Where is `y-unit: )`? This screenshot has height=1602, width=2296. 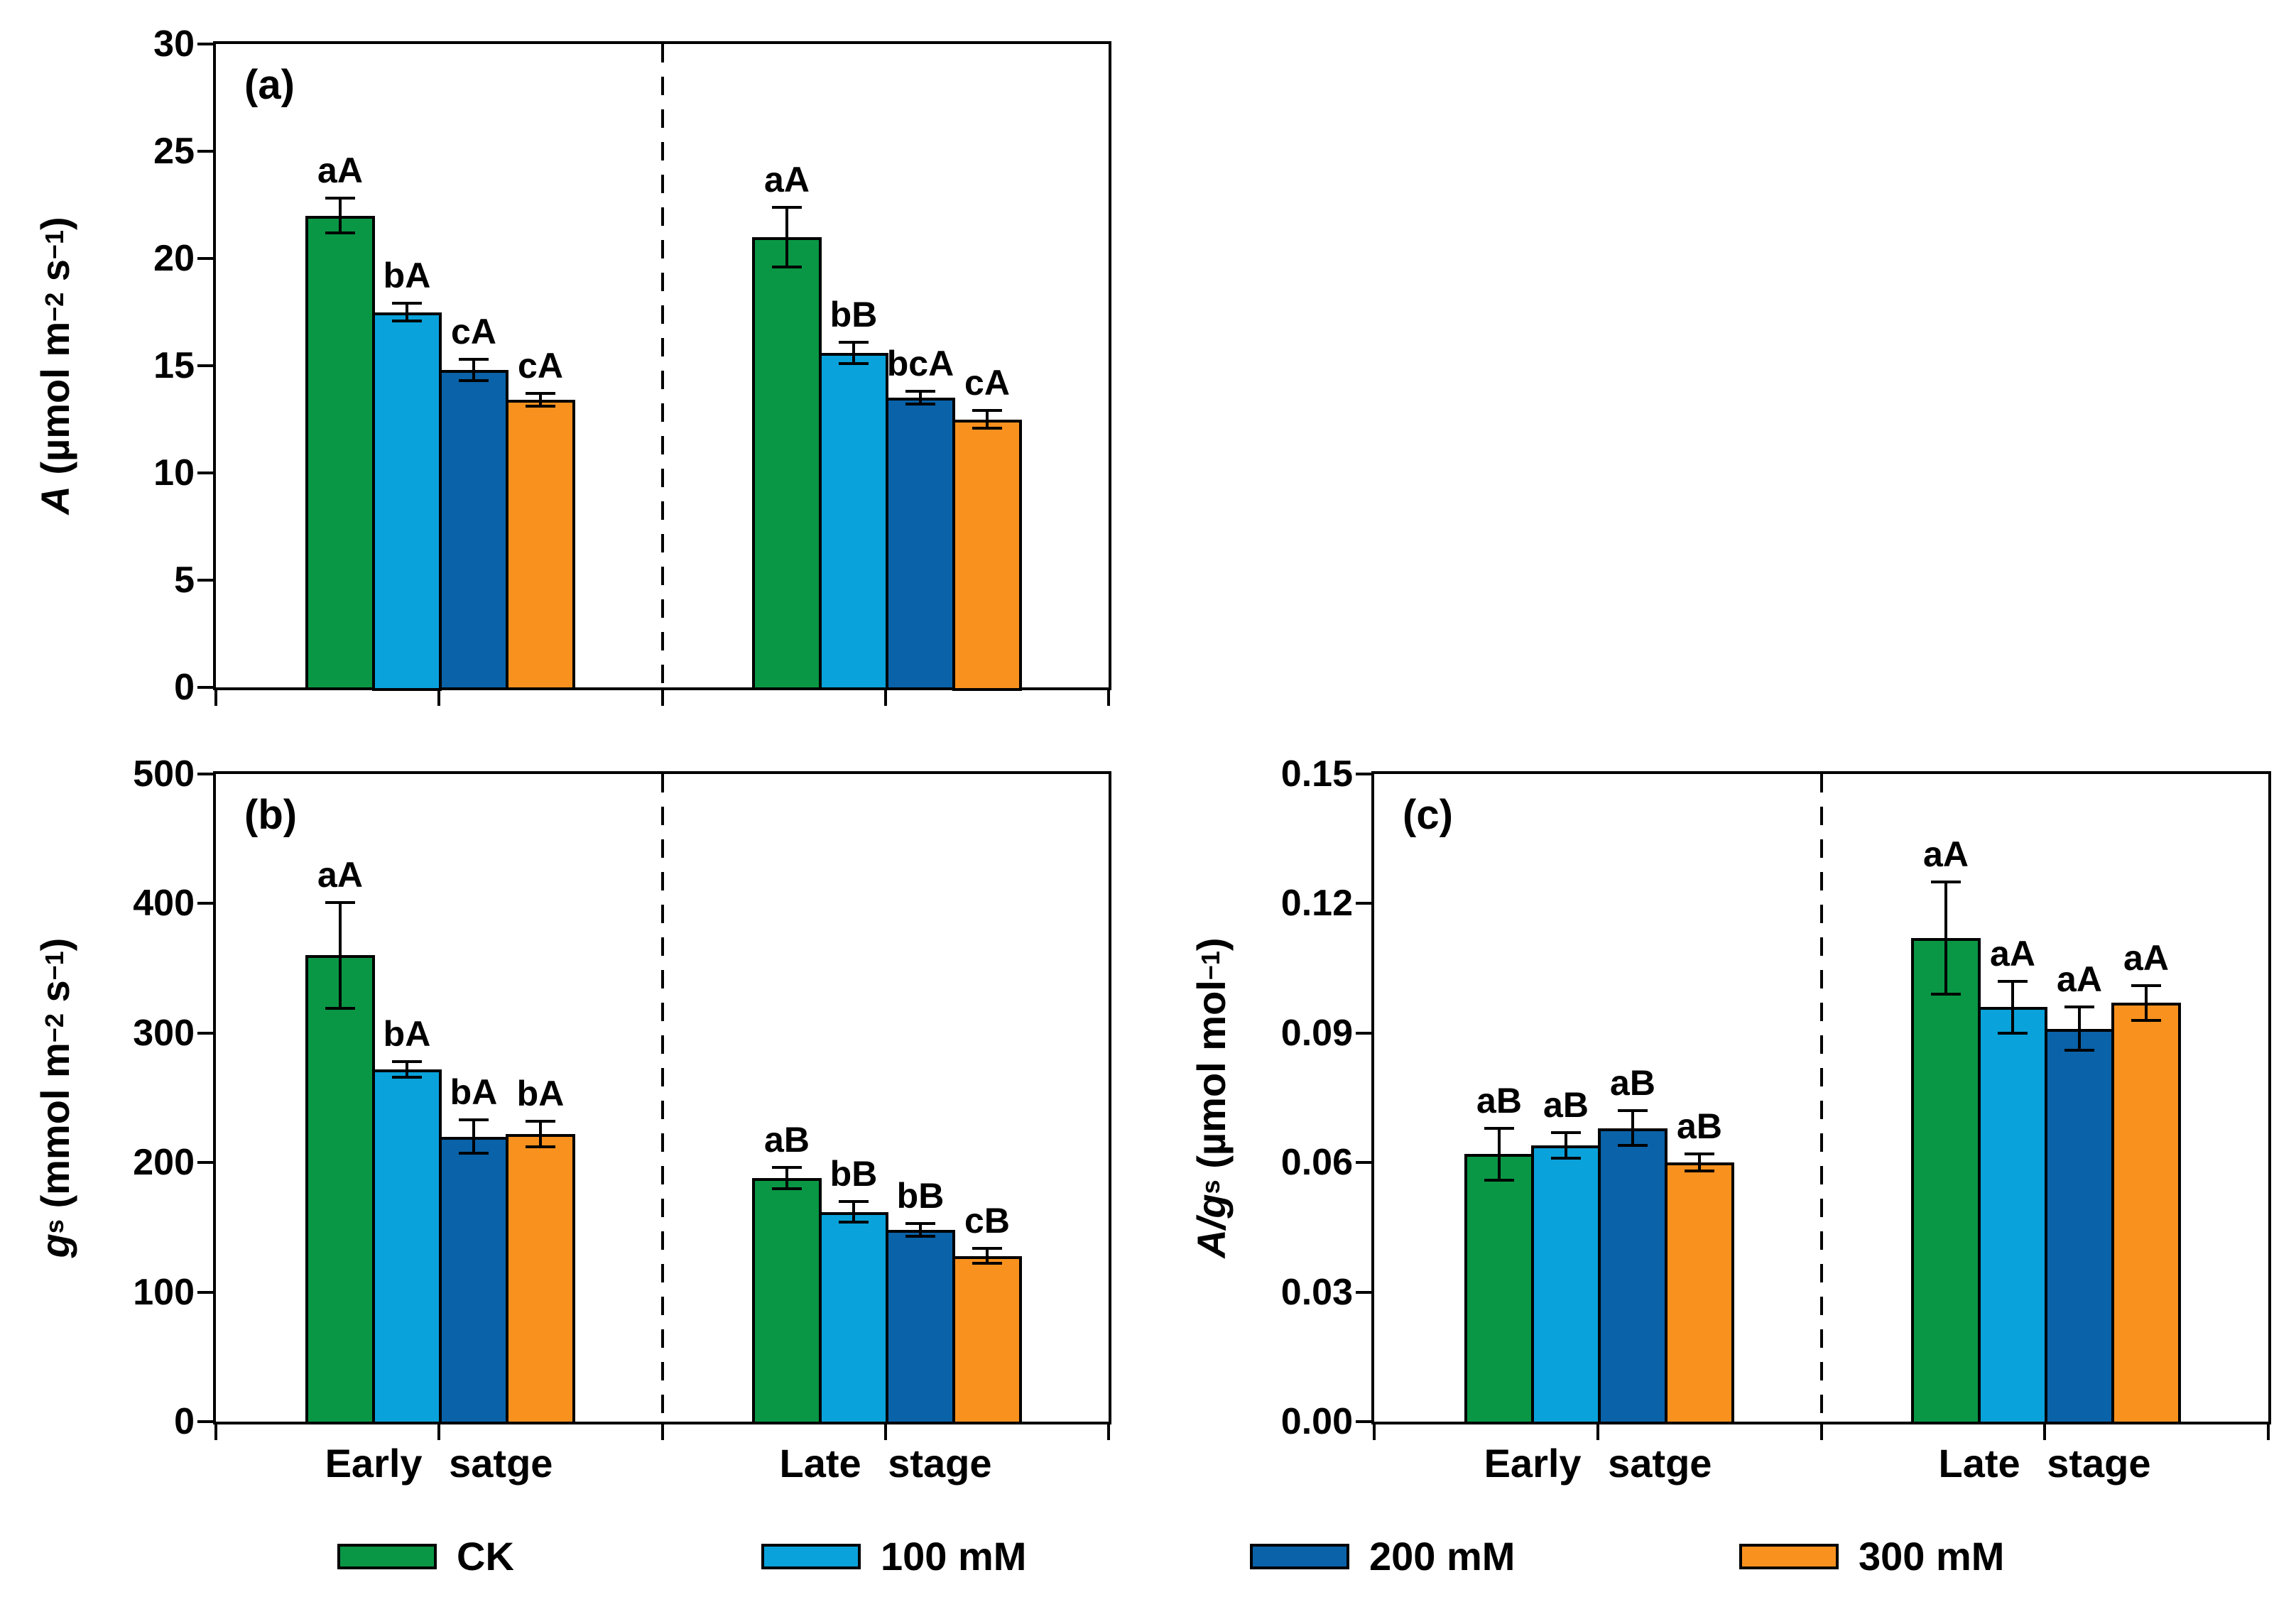 y-unit: ) is located at coordinates (55, 224).